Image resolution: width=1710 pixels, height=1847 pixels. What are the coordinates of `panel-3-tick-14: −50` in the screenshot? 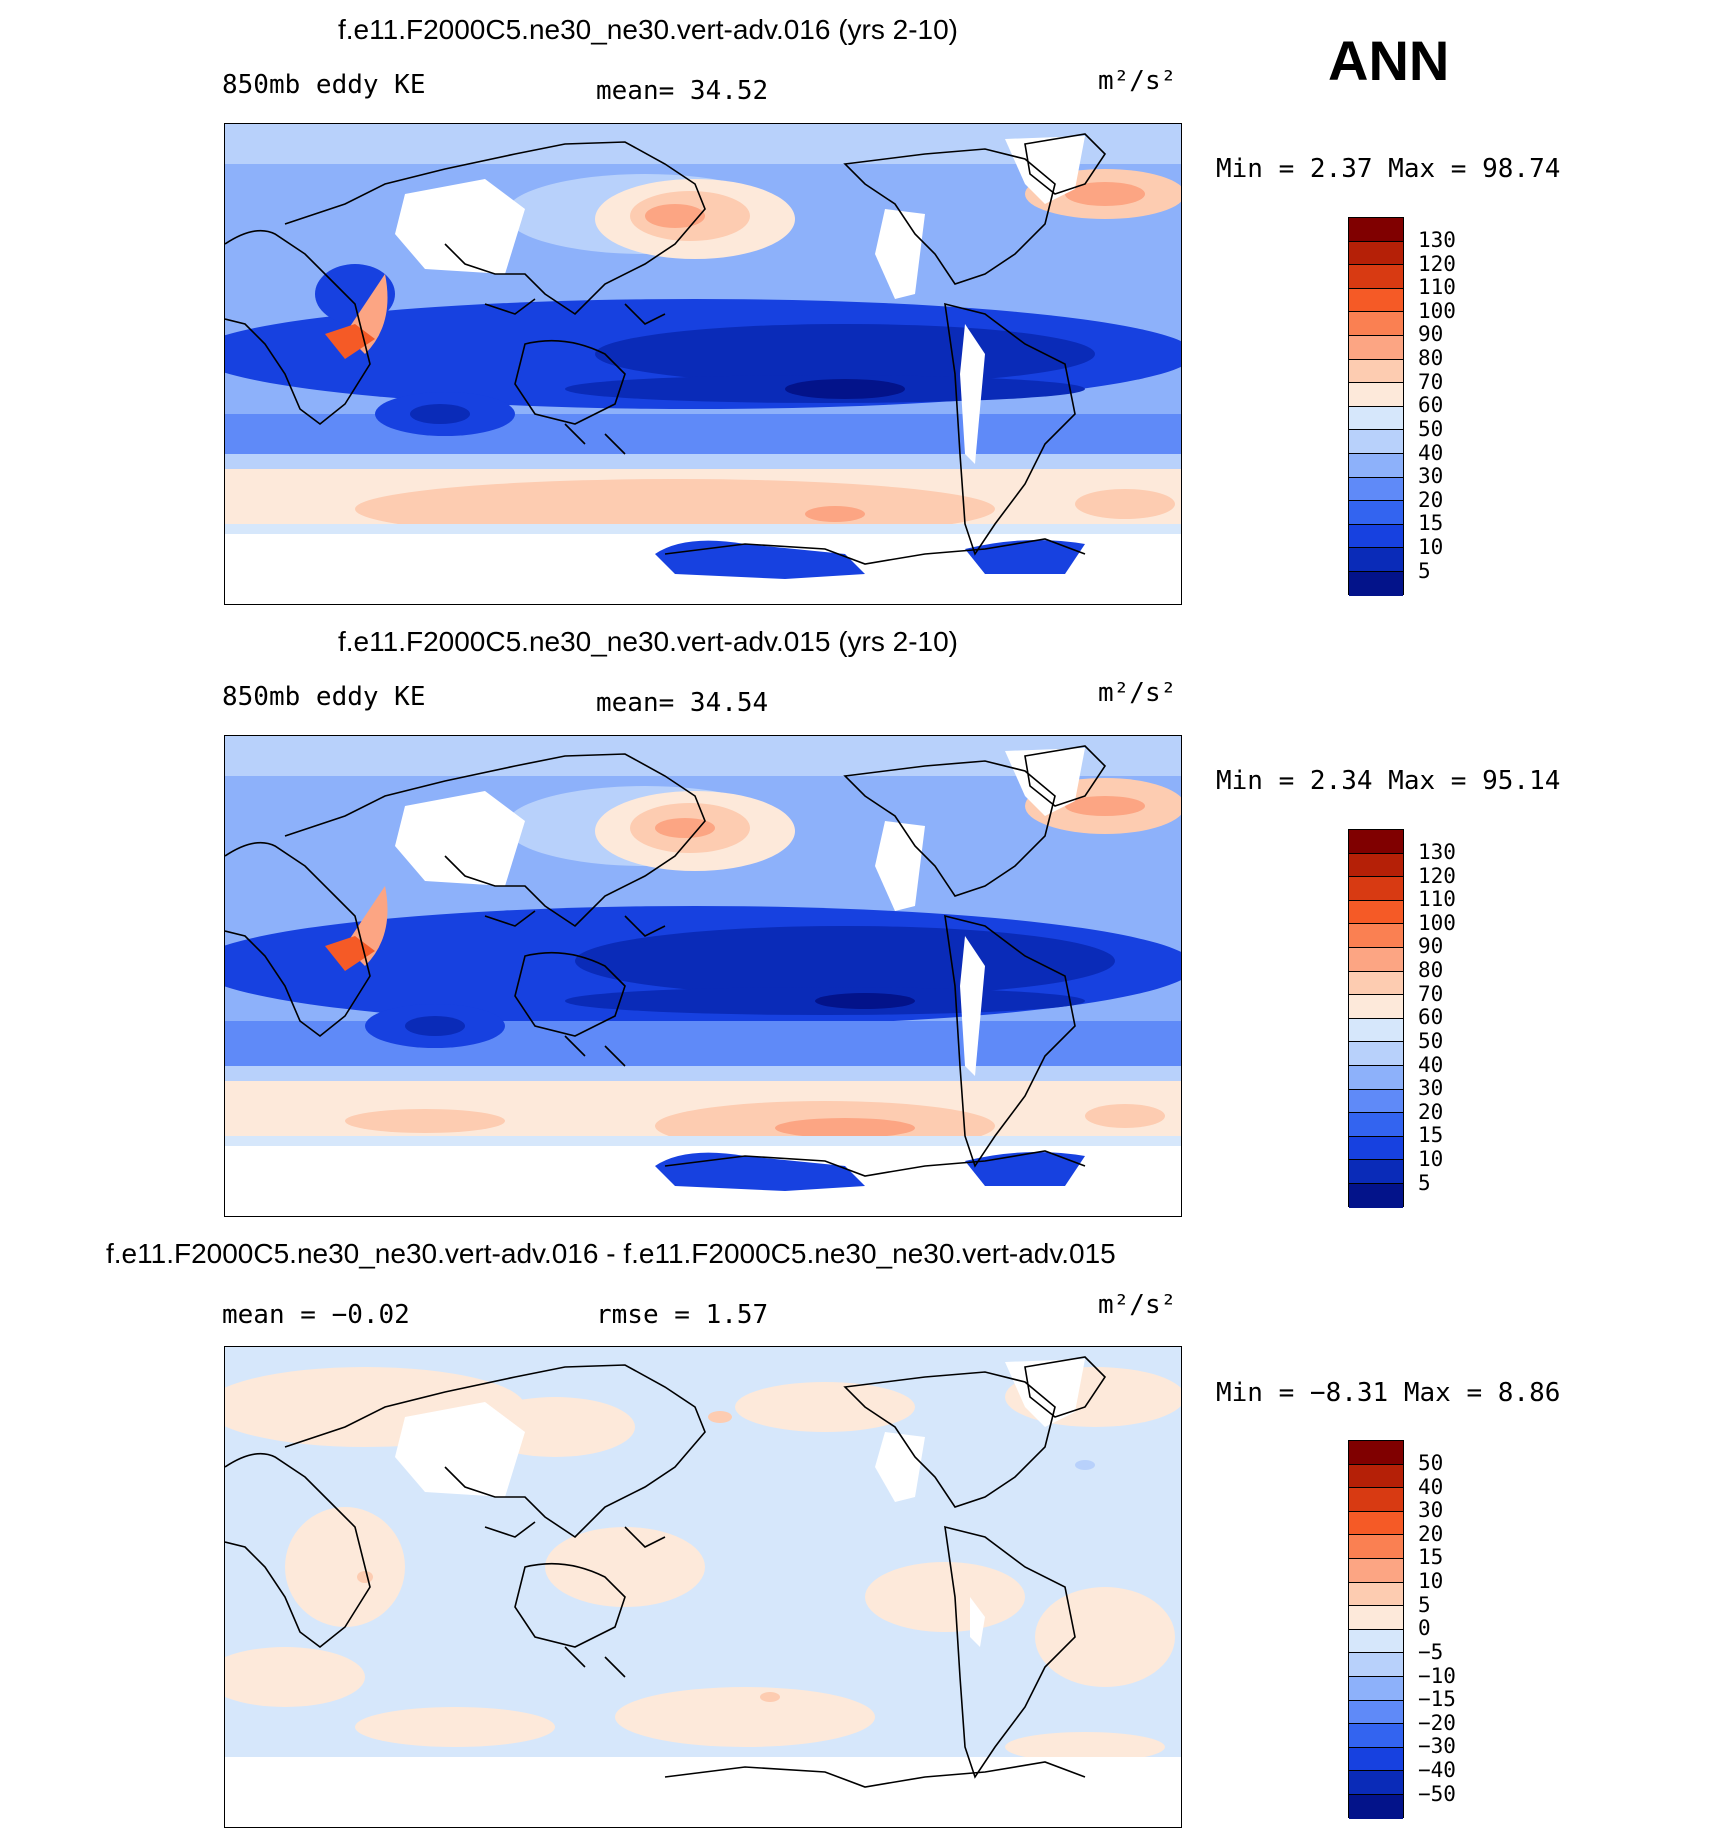 It's located at (1437, 1794).